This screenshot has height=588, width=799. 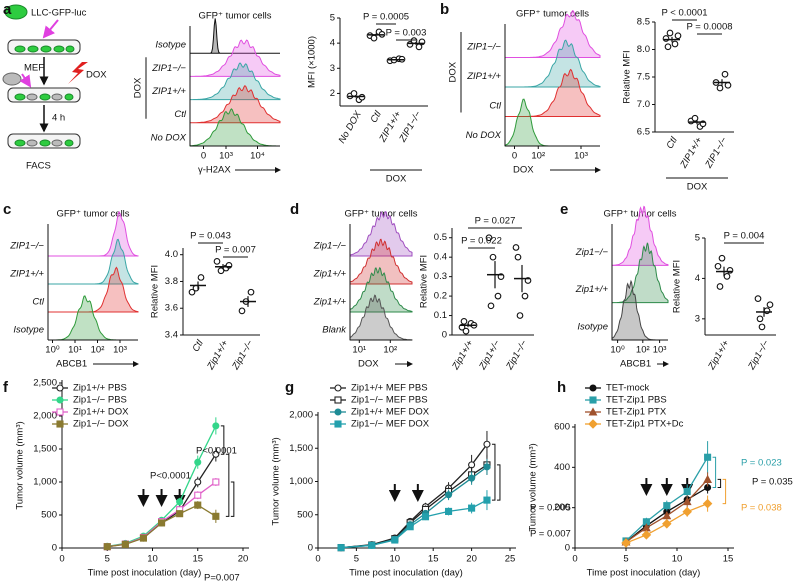 I want to click on cells, so click(x=44, y=143).